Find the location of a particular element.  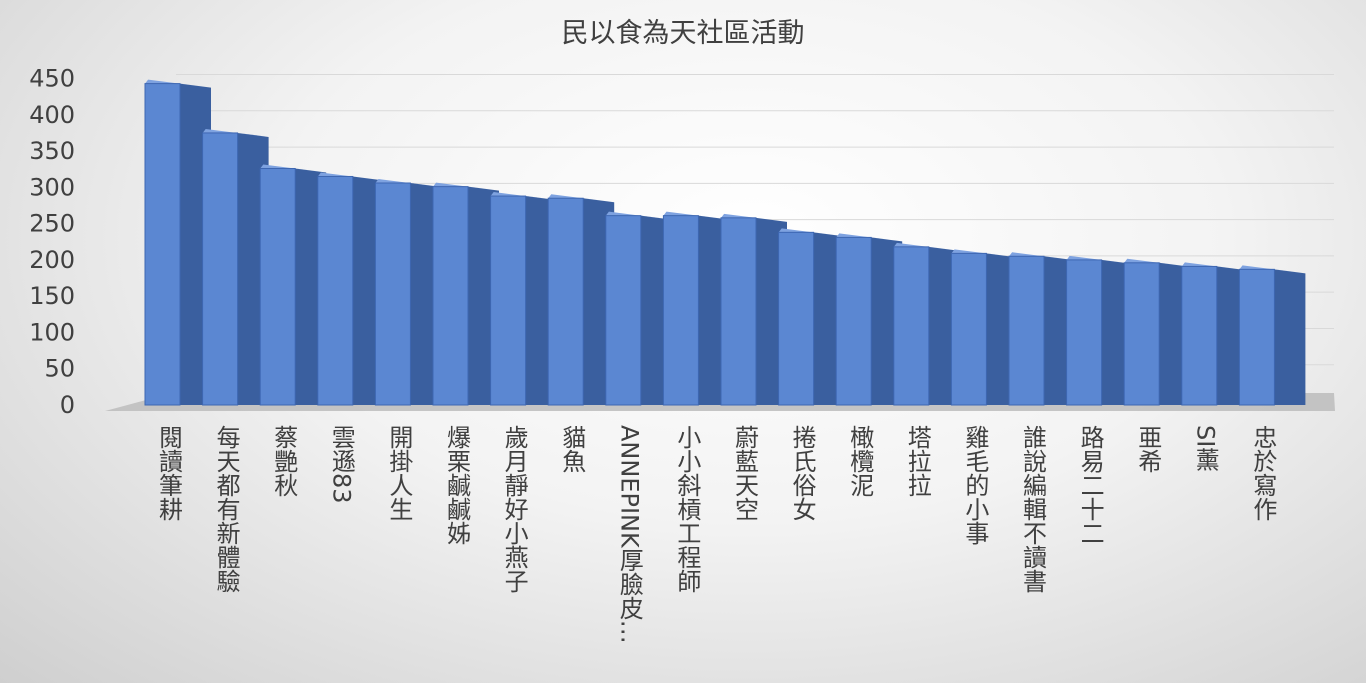

x-tick-label: SI薰 is located at coordinates (1205, 448).